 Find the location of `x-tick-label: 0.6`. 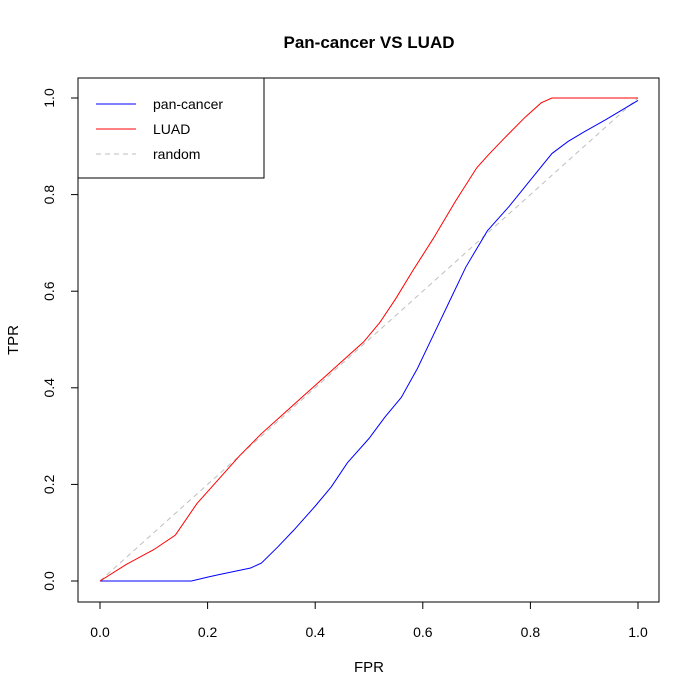

x-tick-label: 0.6 is located at coordinates (423, 632).